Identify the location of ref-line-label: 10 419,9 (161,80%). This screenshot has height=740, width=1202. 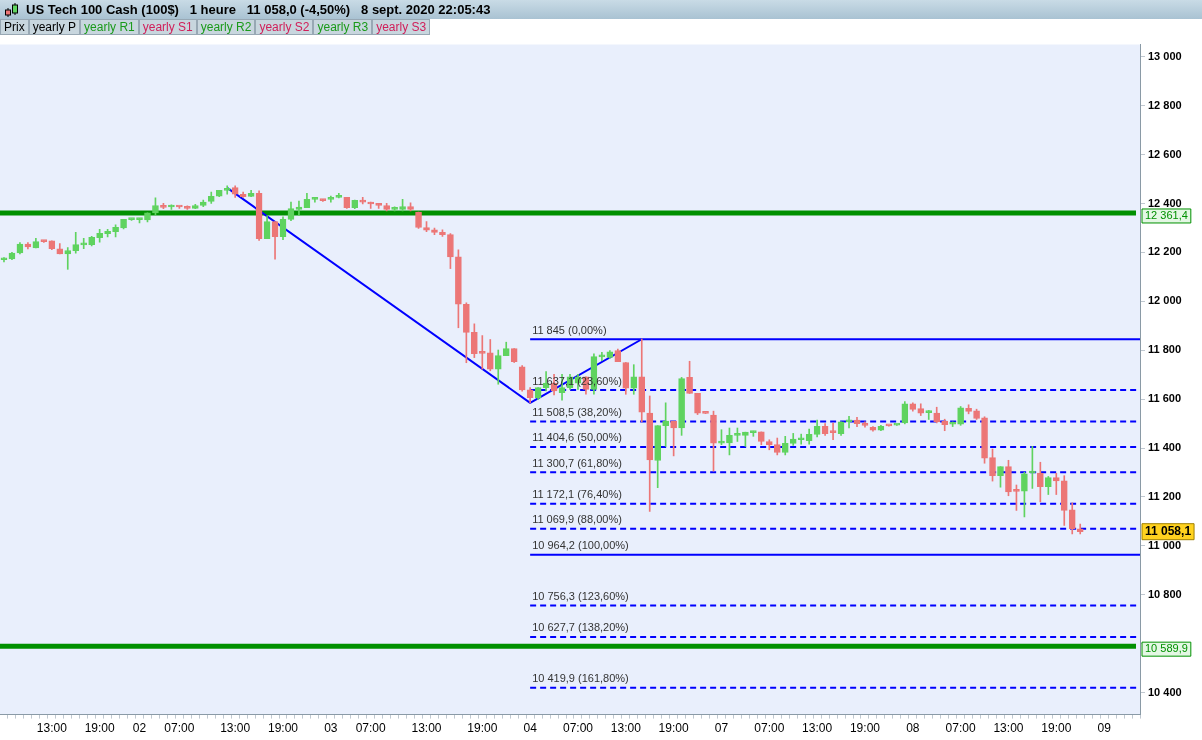
(580, 678).